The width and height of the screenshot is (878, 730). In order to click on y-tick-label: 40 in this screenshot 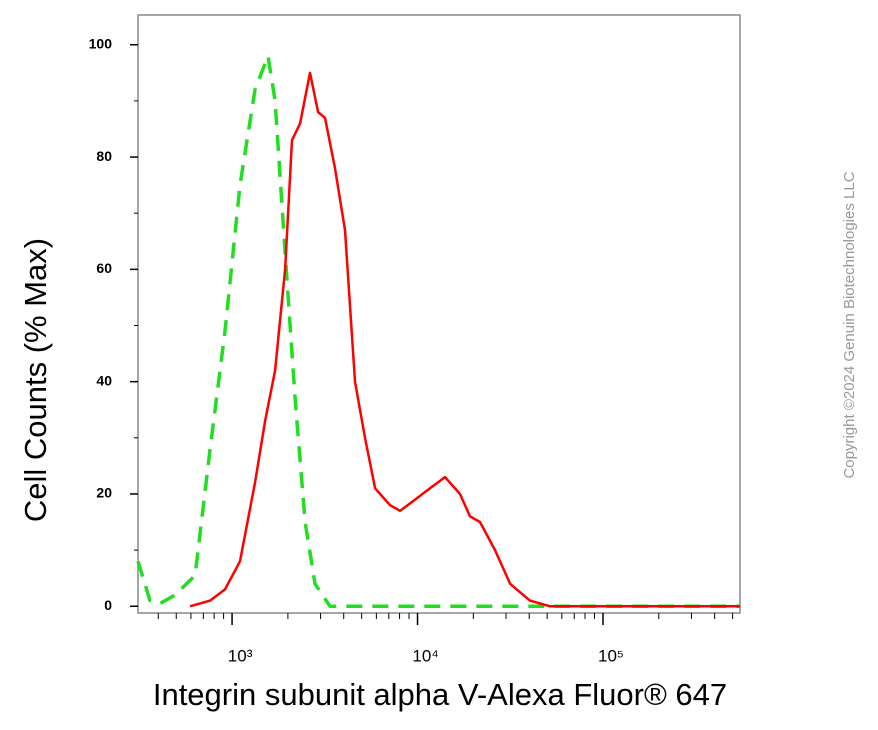, I will do `click(104, 380)`.